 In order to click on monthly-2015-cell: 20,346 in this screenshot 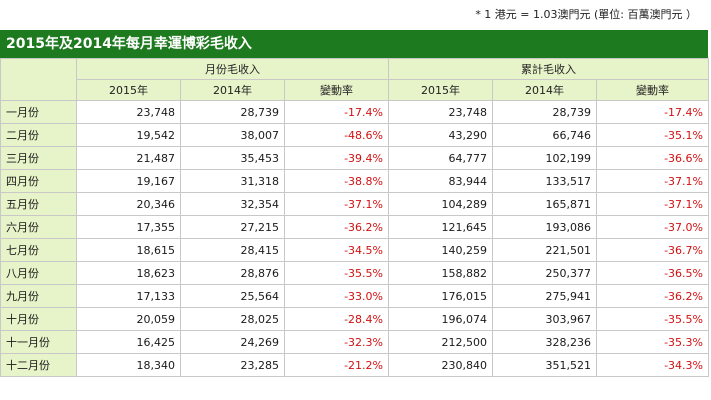, I will do `click(128, 204)`.